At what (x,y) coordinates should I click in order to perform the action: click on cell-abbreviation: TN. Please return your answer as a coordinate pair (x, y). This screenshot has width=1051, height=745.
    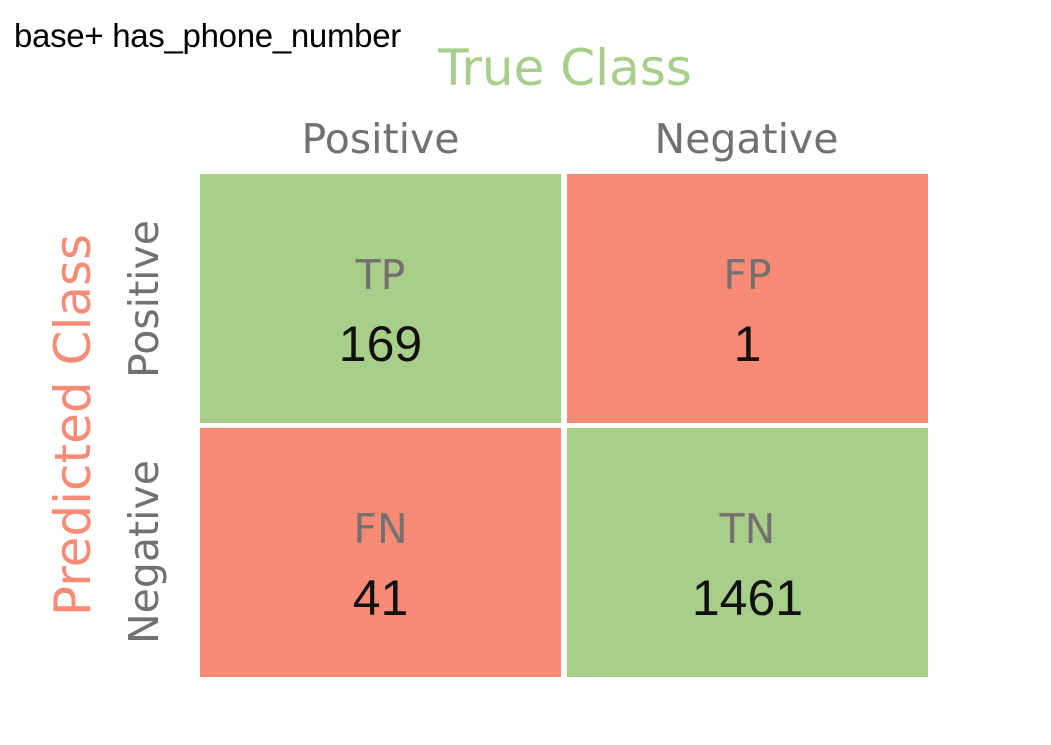
    Looking at the image, I should click on (747, 529).